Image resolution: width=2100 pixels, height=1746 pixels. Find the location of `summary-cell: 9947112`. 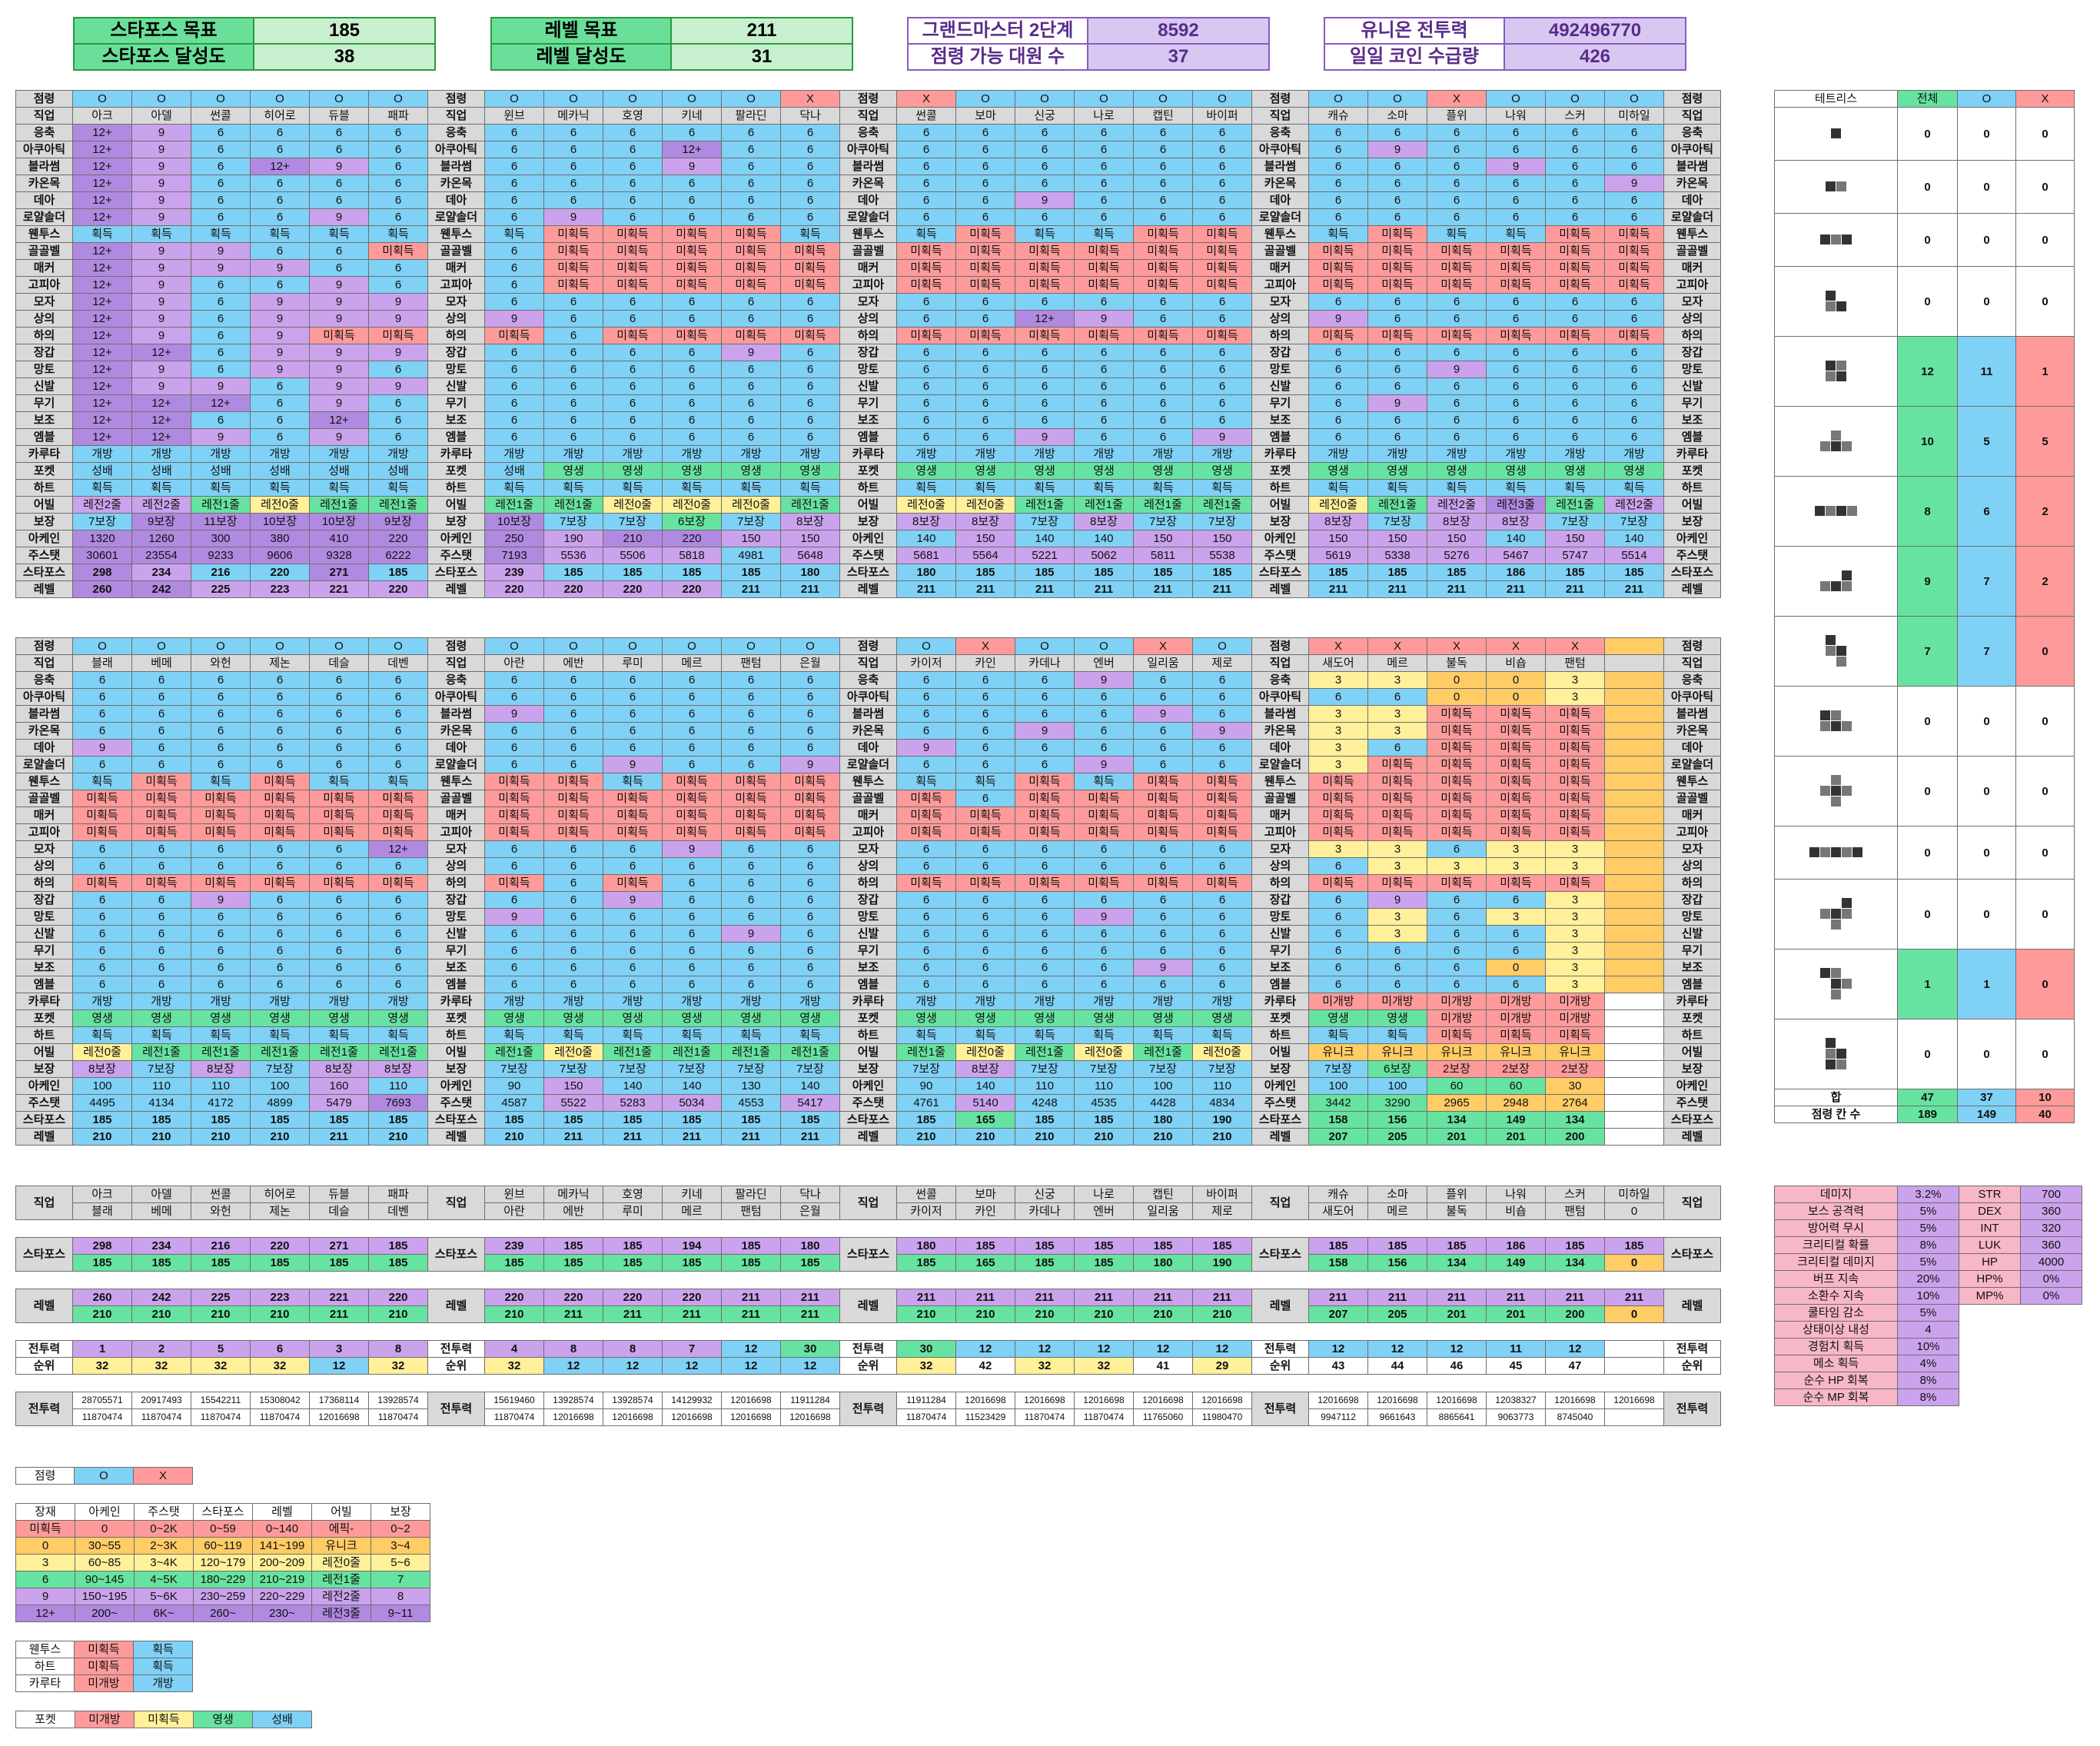

summary-cell: 9947112 is located at coordinates (1338, 1417).